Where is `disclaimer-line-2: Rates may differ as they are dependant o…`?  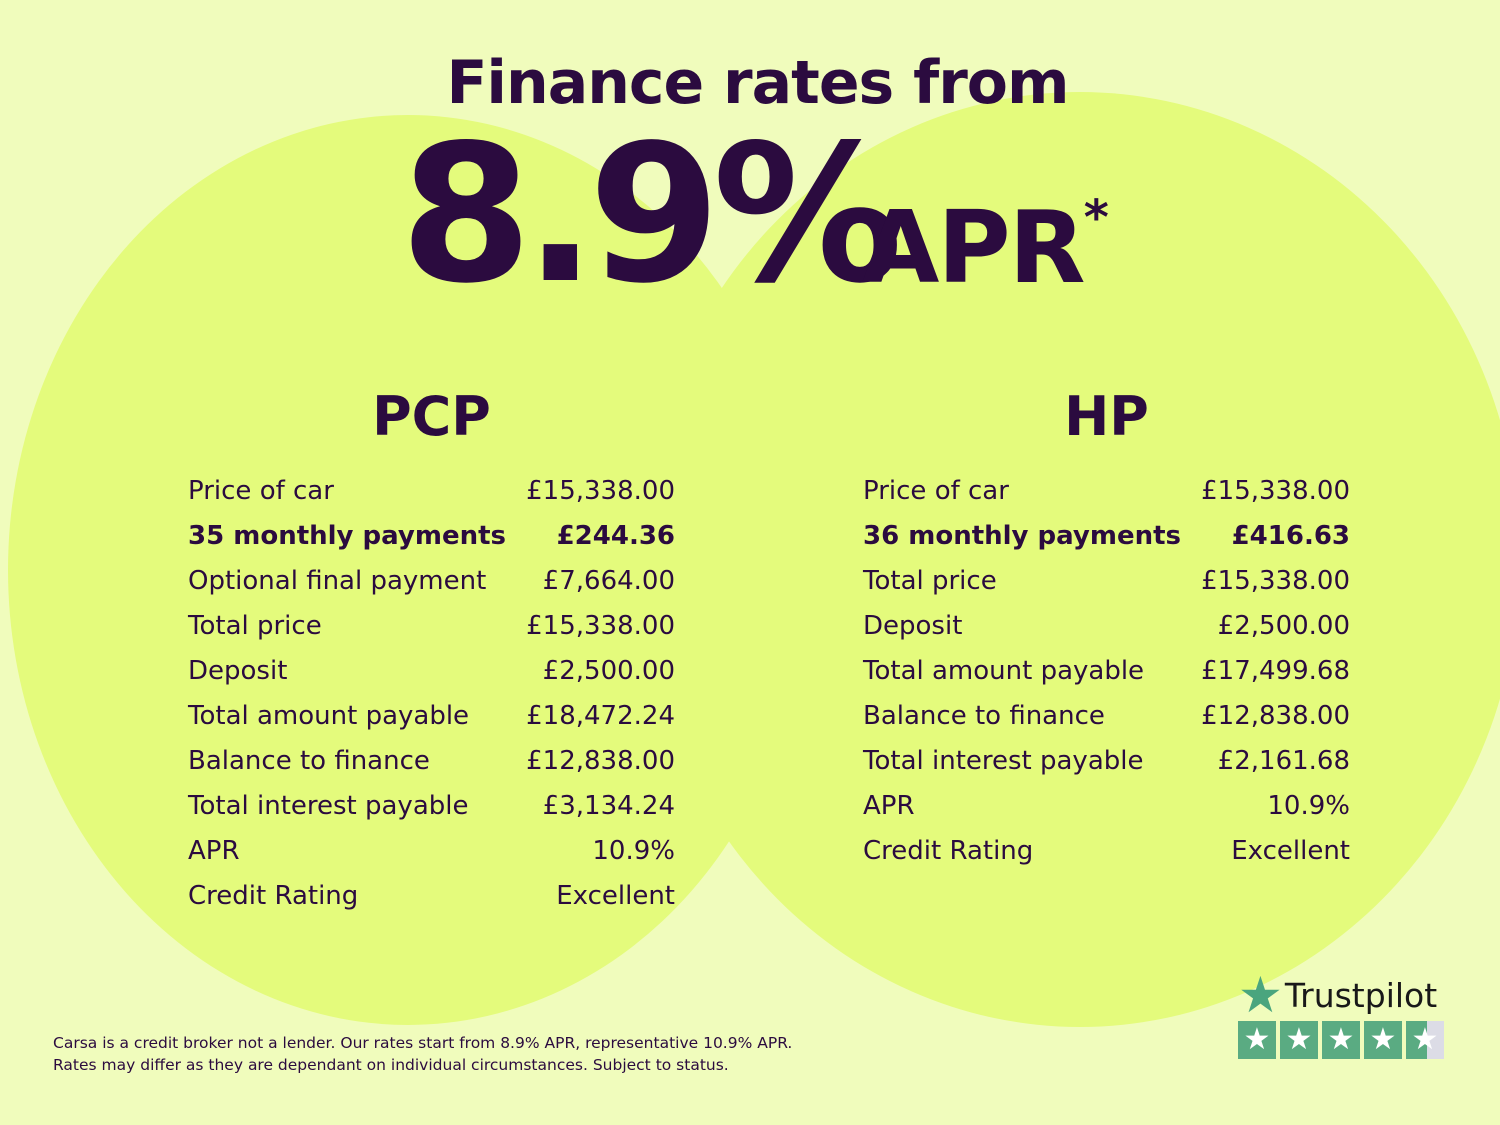
disclaimer-line-2: Rates may differ as they are dependant o… is located at coordinates (391, 1065).